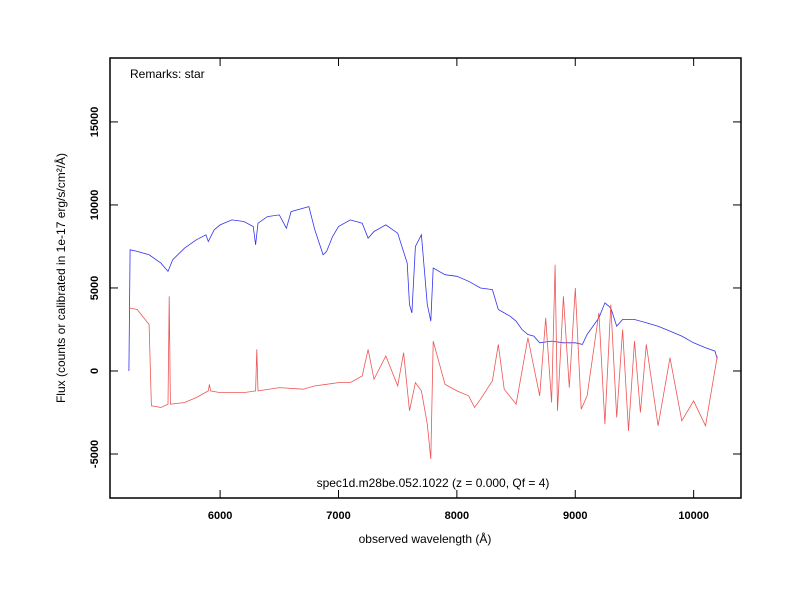 The height and width of the screenshot is (600, 800). I want to click on y-tick-label: 0, so click(95, 371).